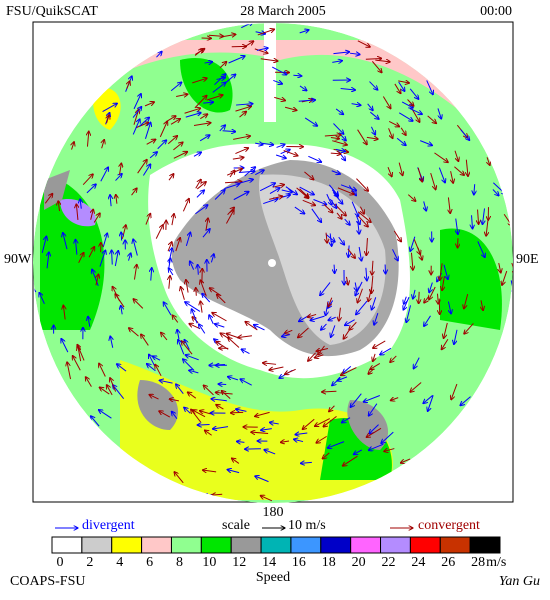  I want to click on divergent-label: divergent, so click(108, 525).